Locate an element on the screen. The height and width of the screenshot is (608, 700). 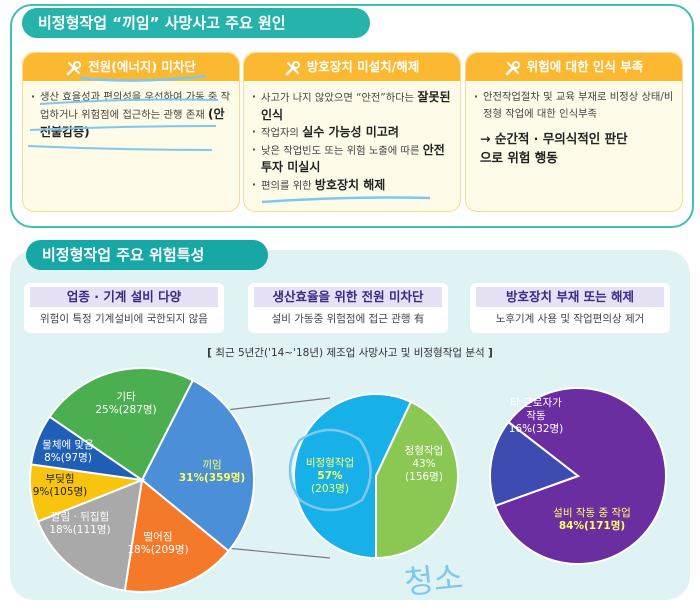
list-item: 낮은 작업빈도 또는 위험 노출에 따른 안전 투자 미실시 is located at coordinates (353, 159).